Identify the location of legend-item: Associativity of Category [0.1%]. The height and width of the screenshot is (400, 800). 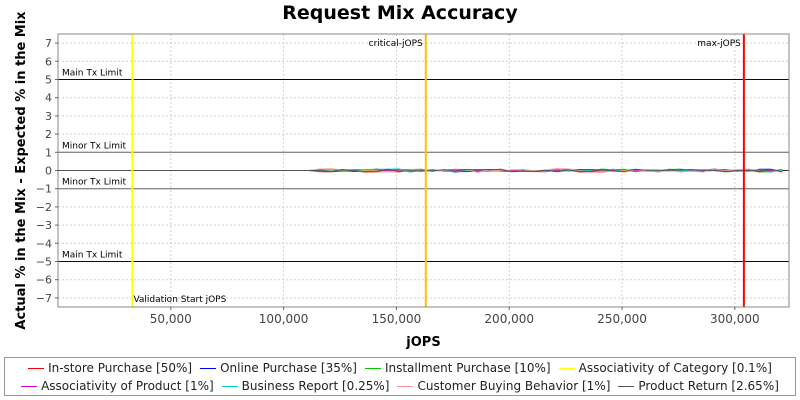
(665, 368).